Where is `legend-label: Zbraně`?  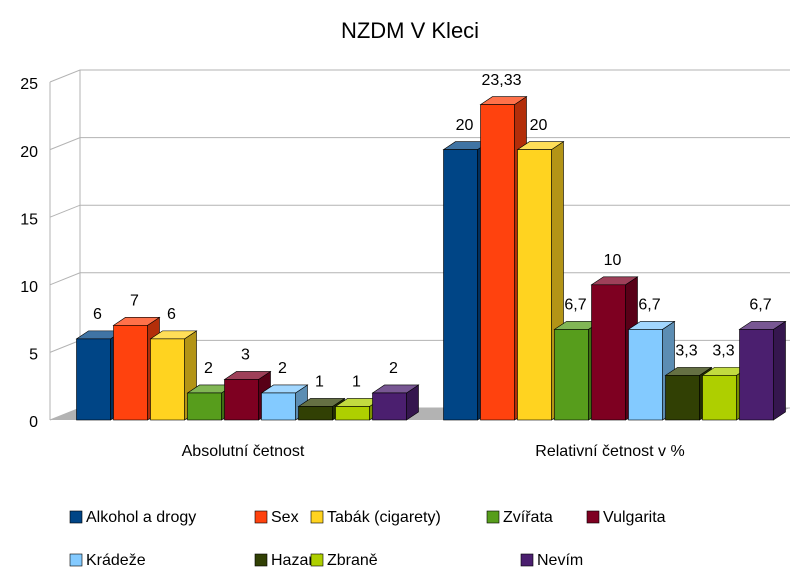 legend-label: Zbraně is located at coordinates (352, 560).